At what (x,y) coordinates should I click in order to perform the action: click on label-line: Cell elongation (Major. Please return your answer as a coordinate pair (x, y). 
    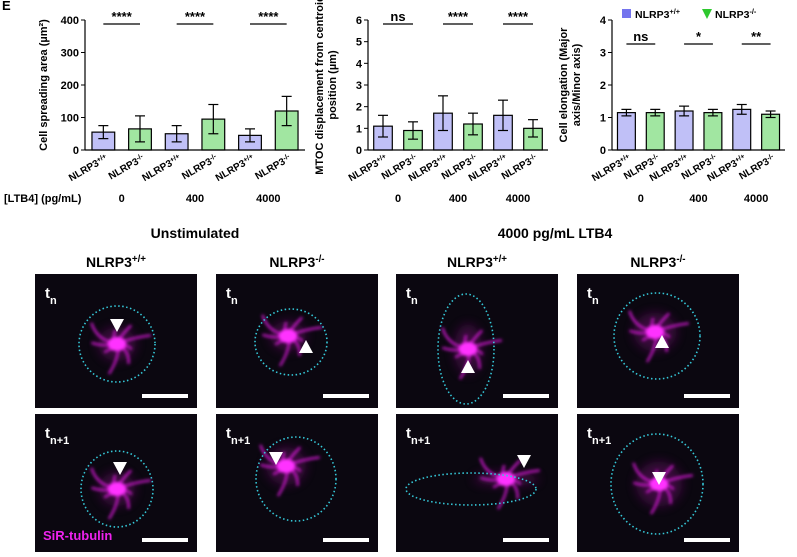
    Looking at the image, I should click on (564, 85).